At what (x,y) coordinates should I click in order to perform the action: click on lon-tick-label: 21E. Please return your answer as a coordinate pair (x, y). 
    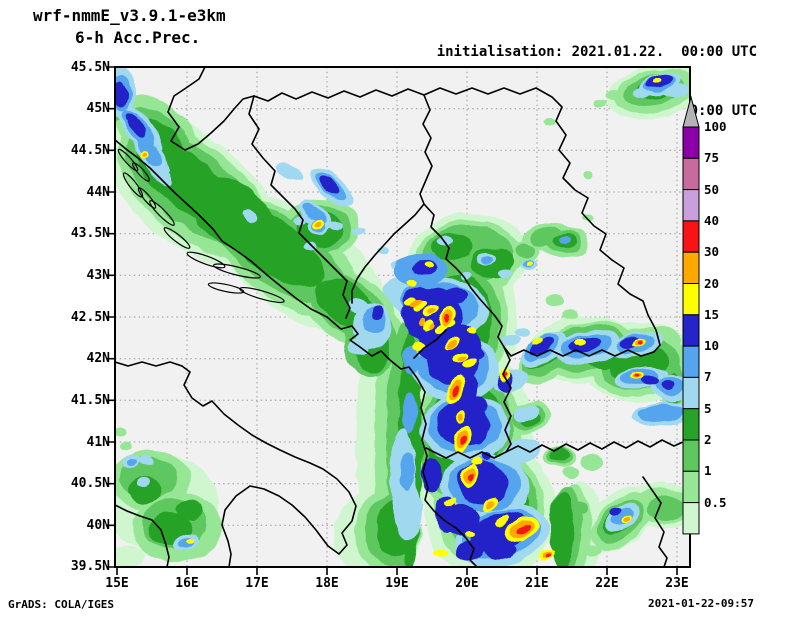
    Looking at the image, I should click on (537, 583).